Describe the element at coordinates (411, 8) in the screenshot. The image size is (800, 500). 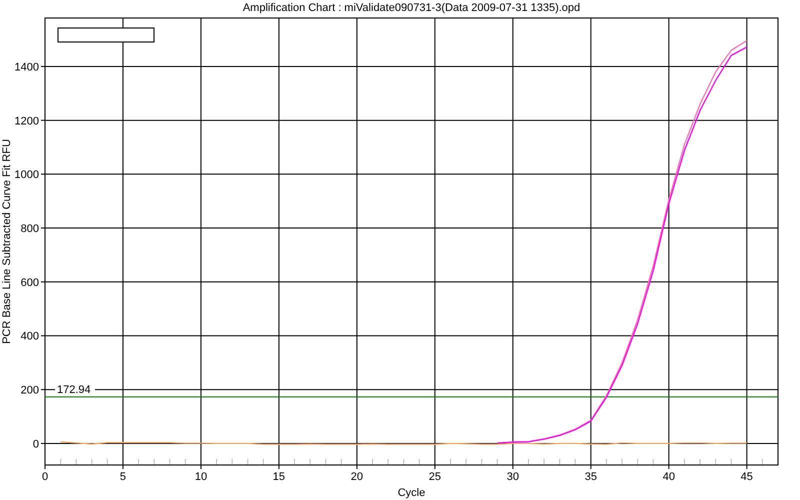
I see `chart-title: Amplification Chart : miValidate090731-3(Data 2009-07-31 1335).opd` at that location.